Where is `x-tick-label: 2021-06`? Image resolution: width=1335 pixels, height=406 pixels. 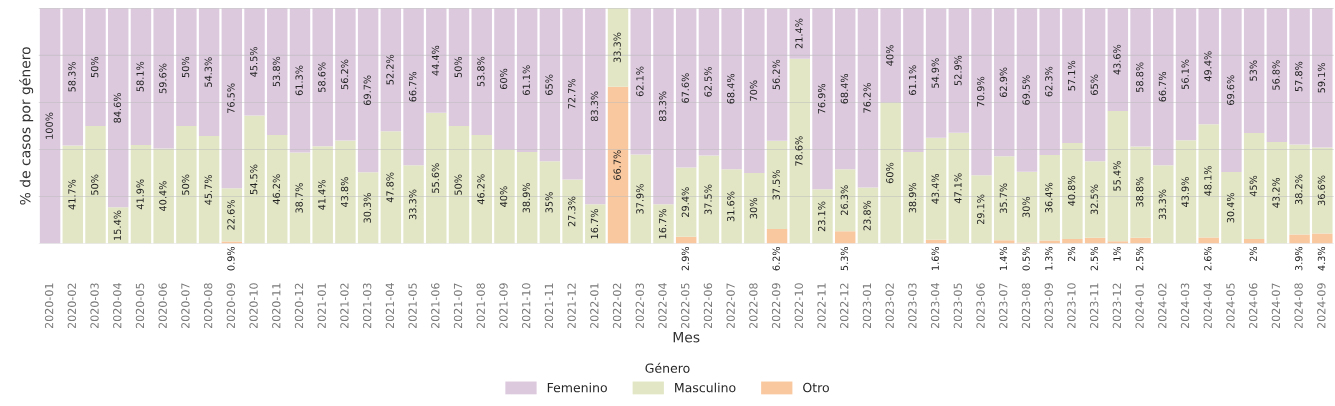 x-tick-label: 2021-06 is located at coordinates (435, 306).